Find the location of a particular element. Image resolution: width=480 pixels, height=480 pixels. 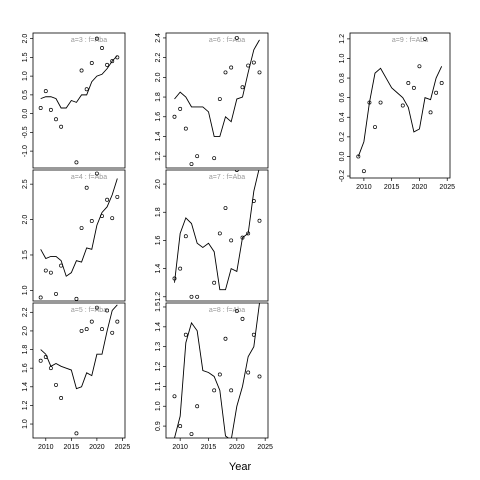

panel-title: a=4 : f=Aba is located at coordinates (89, 177).